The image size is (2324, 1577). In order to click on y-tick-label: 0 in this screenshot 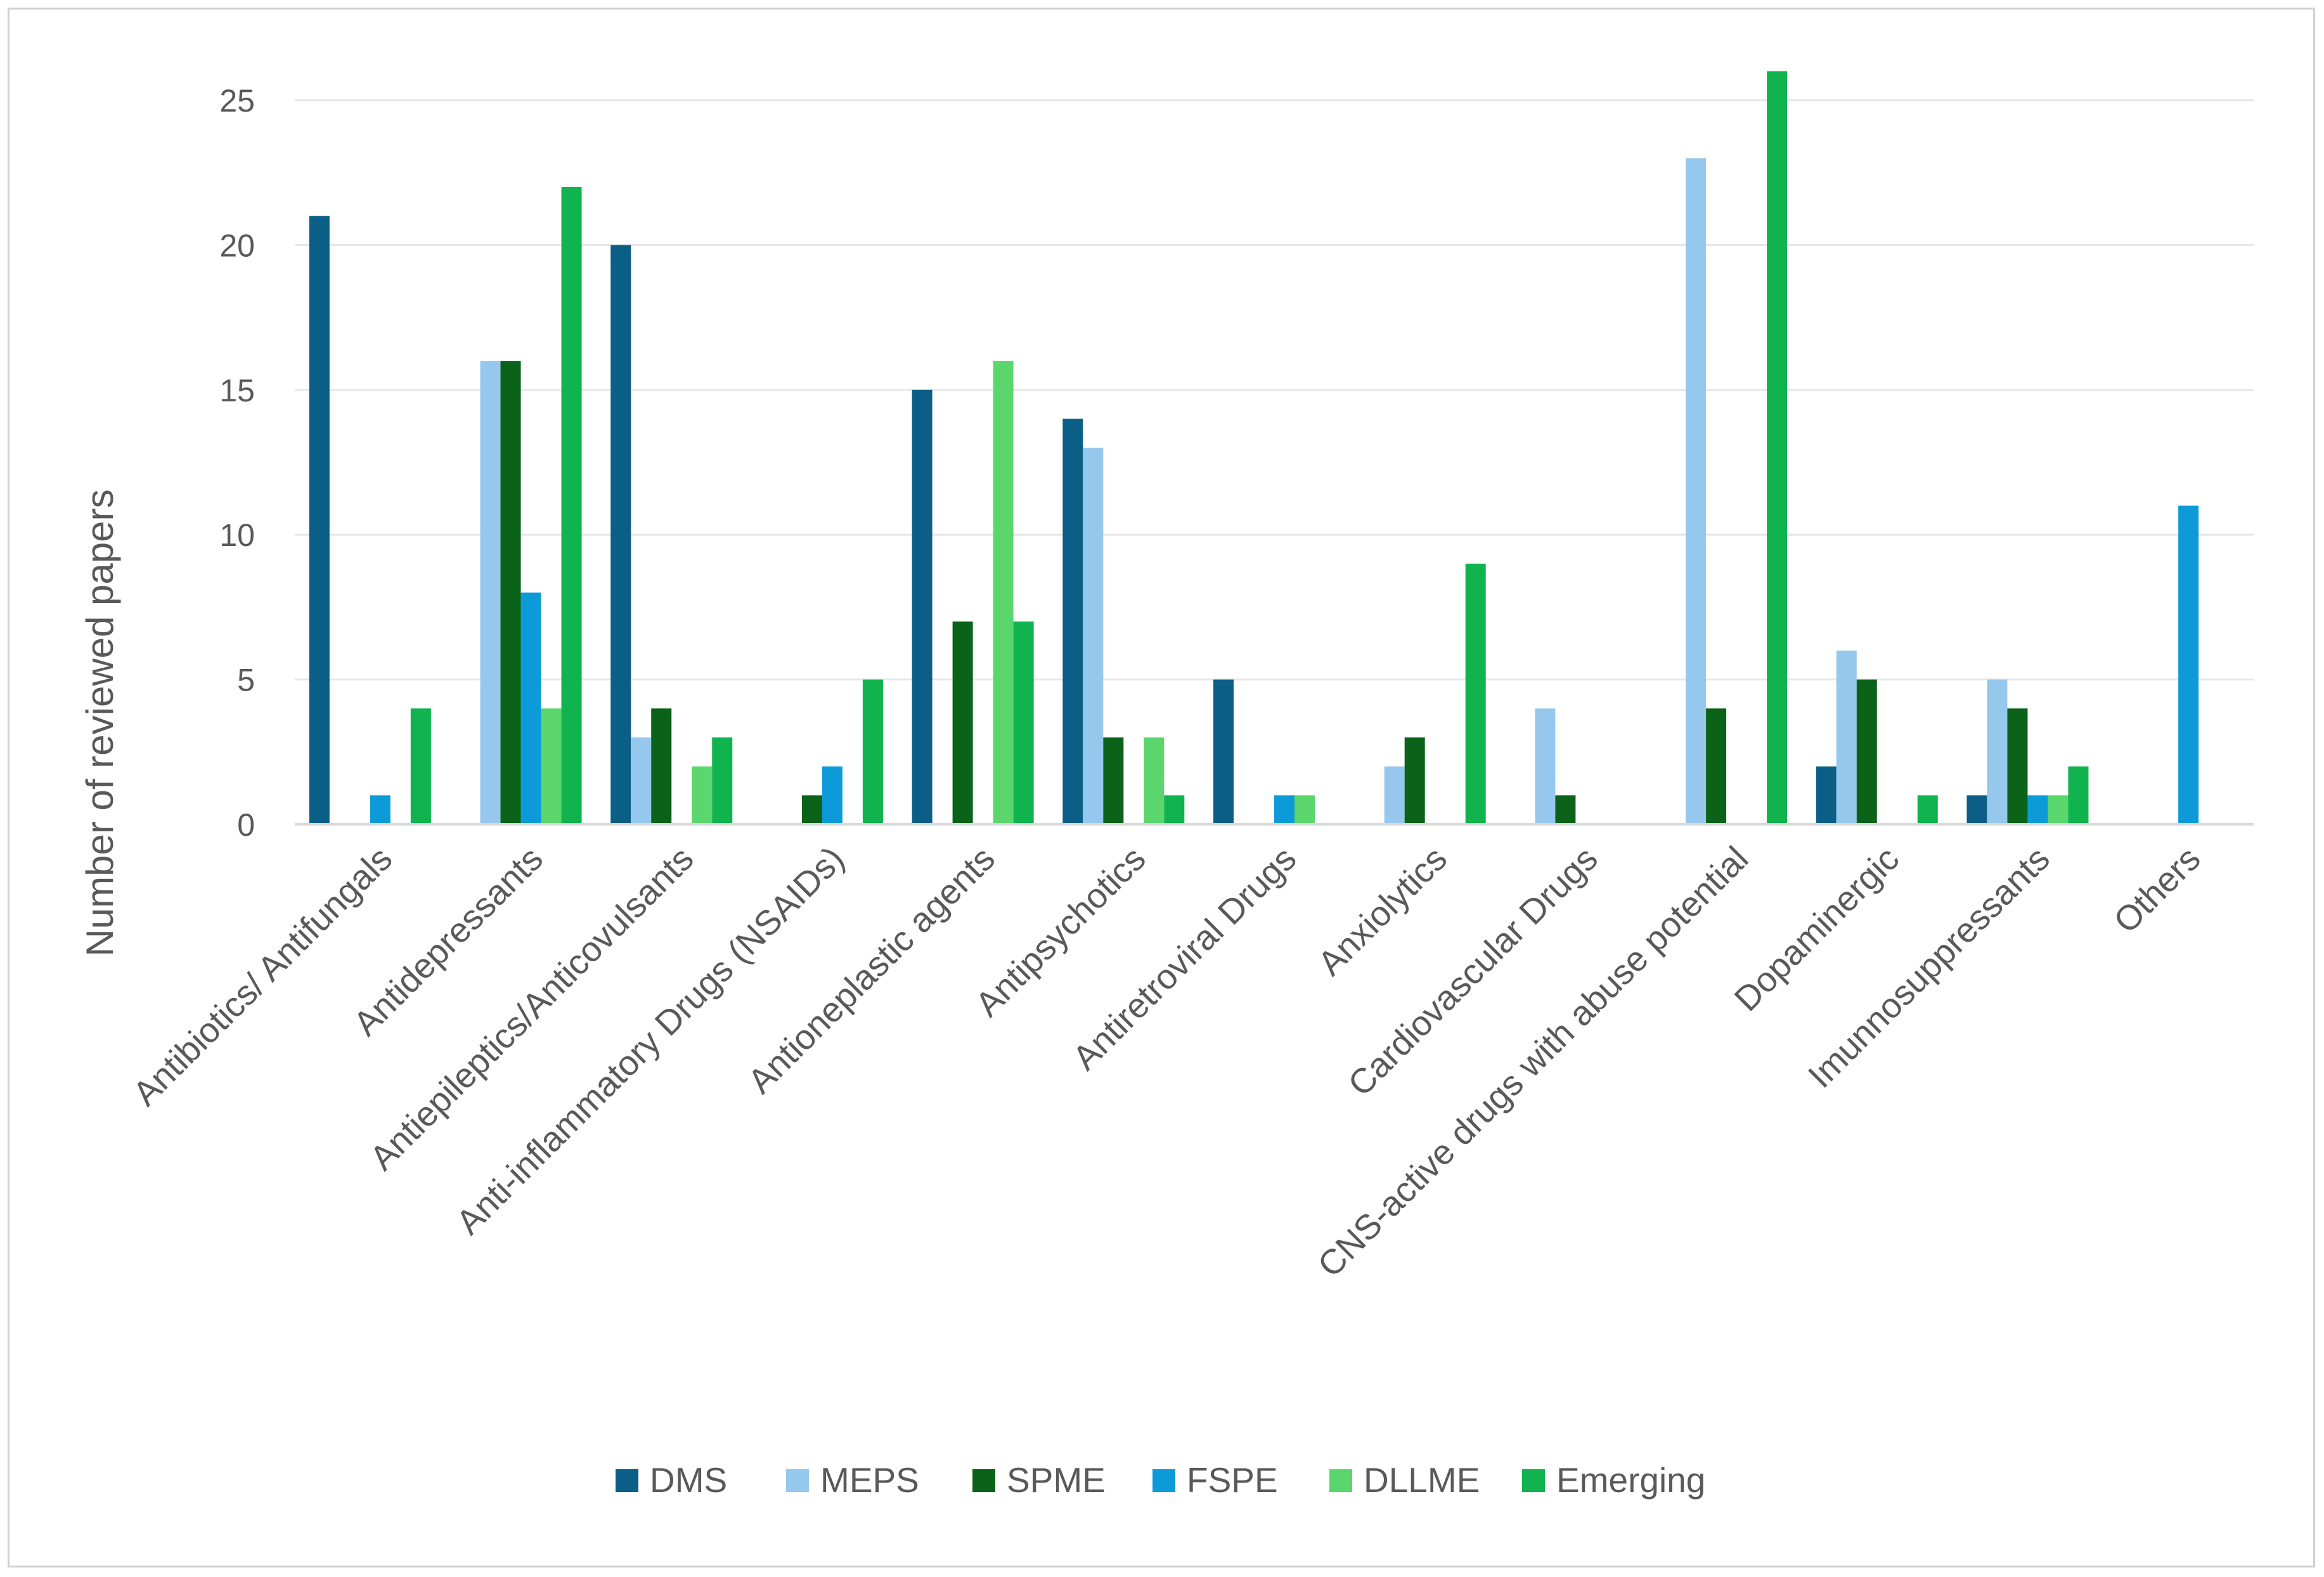, I will do `click(246, 825)`.